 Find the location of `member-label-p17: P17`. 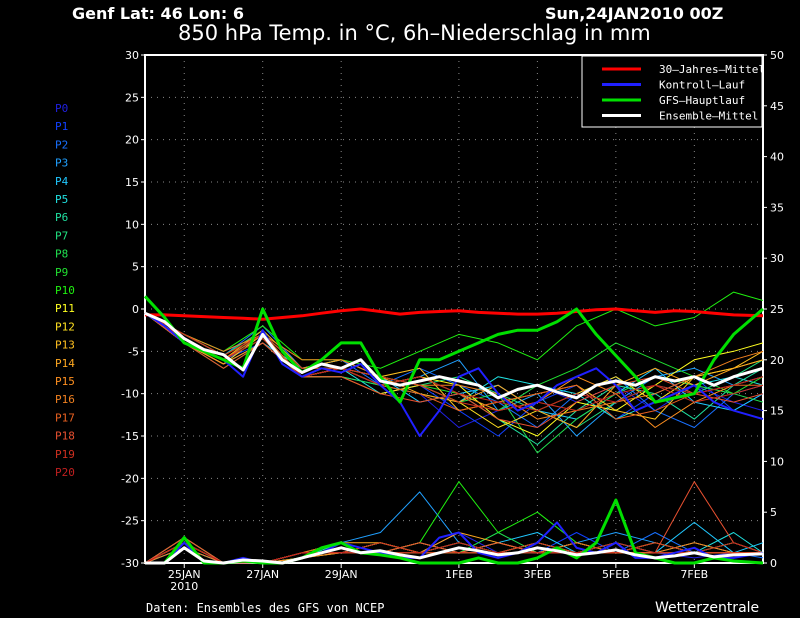

member-label-p17: P17 is located at coordinates (65, 417).